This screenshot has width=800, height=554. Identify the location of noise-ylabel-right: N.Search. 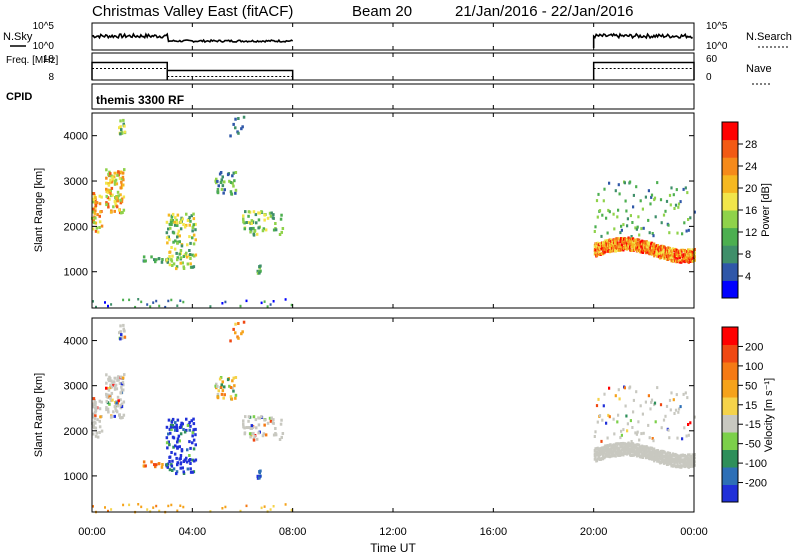
(769, 37).